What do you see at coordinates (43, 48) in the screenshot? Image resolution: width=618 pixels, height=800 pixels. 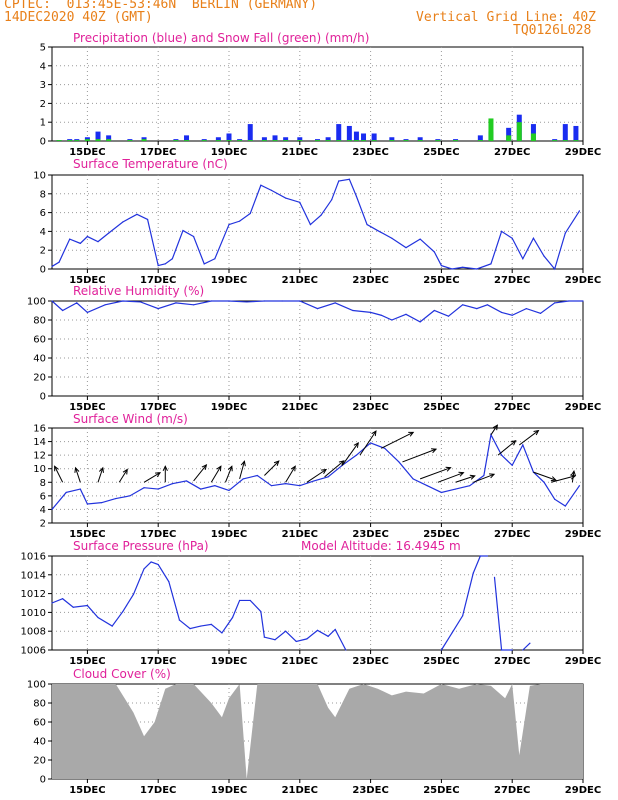 I see `y-tick-label: 5` at bounding box center [43, 48].